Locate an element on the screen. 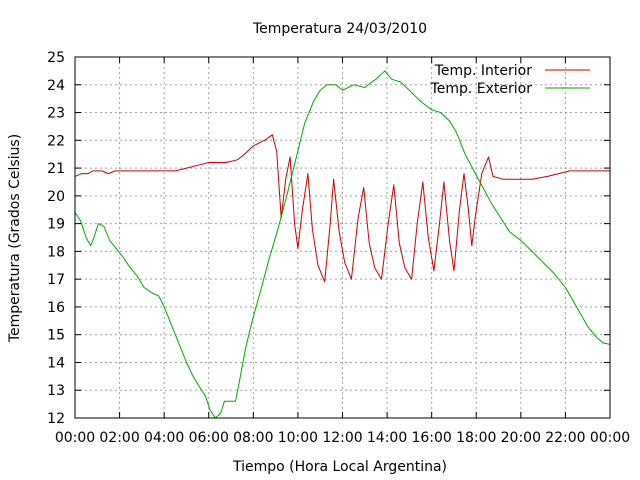 This screenshot has height=480, width=640. legend-label: Temp. Interior is located at coordinates (483, 71).